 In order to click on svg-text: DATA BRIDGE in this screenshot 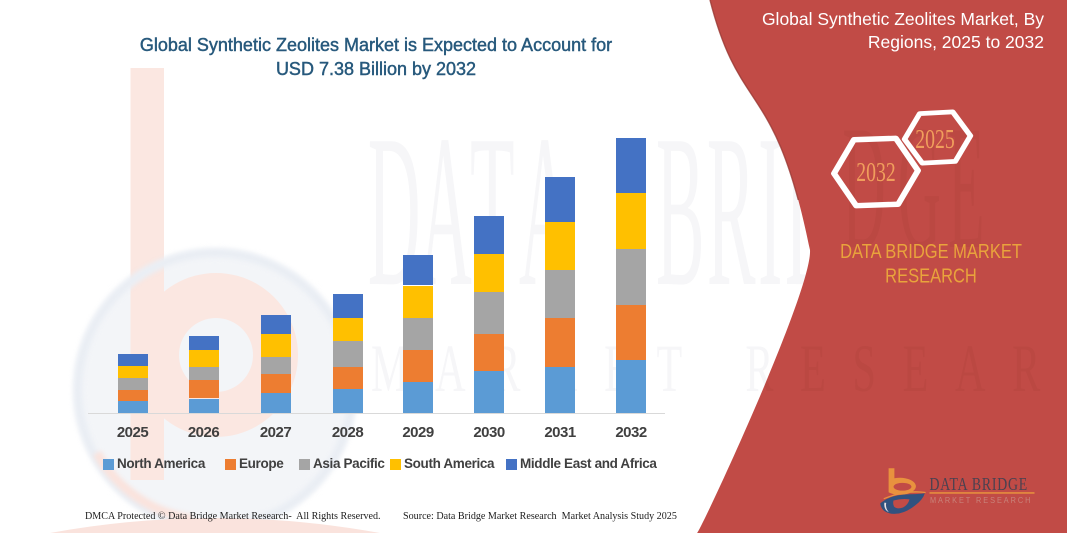, I will do `click(979, 485)`.